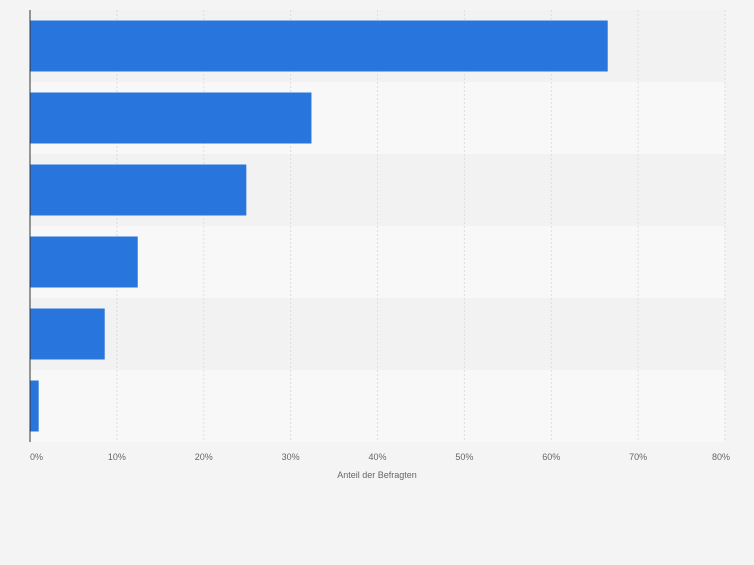 This screenshot has width=754, height=565. I want to click on x-tick-label: 30%, so click(291, 457).